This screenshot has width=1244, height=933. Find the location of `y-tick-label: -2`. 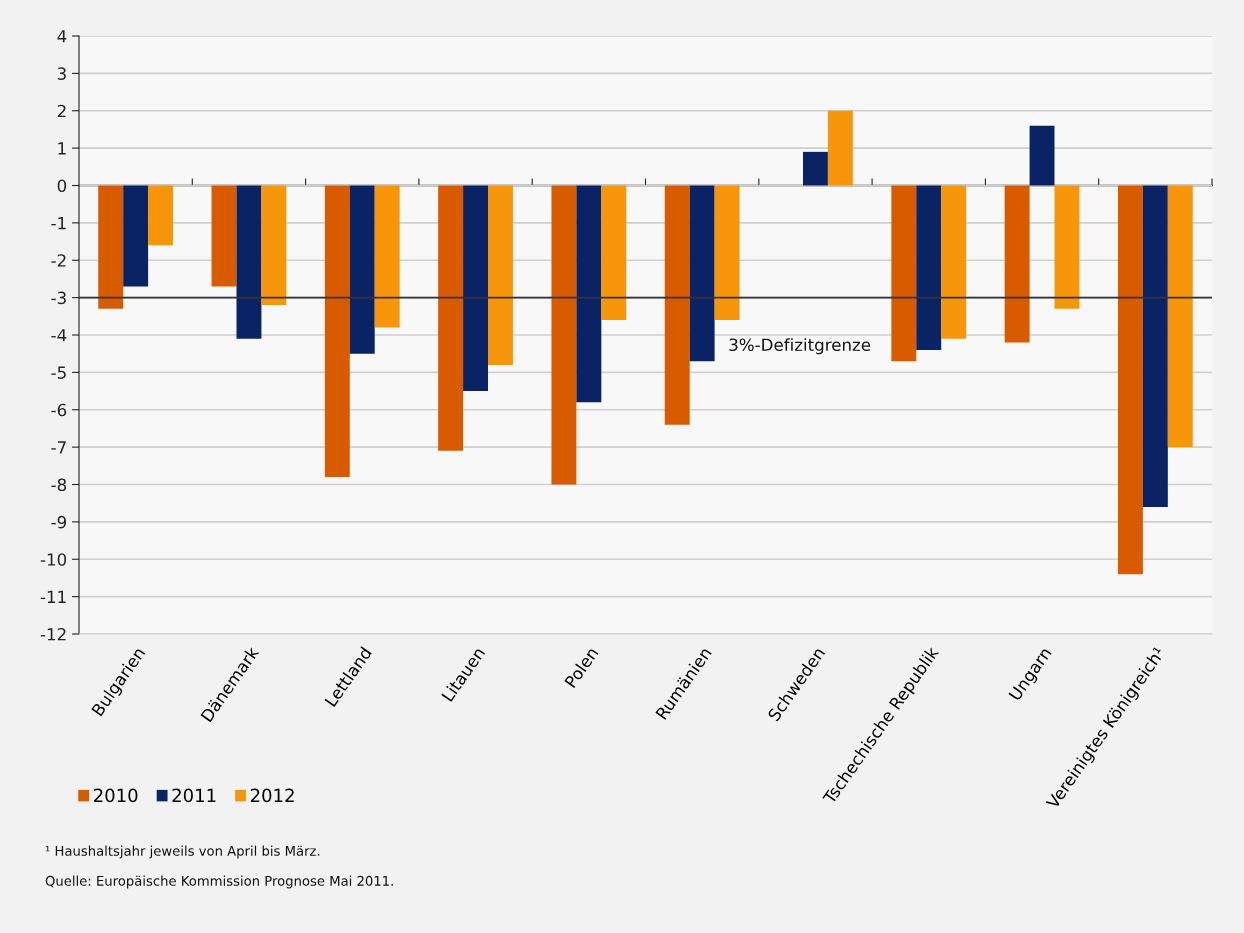

y-tick-label: -2 is located at coordinates (58, 260).